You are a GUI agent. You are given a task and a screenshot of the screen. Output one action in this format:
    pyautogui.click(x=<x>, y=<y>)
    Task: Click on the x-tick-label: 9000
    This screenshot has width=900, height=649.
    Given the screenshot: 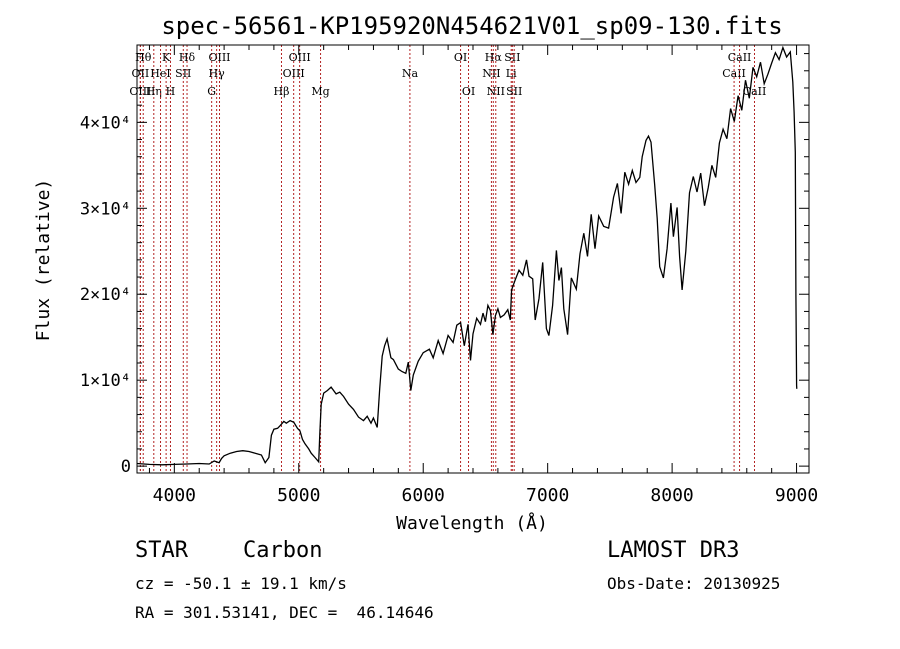 What is the action you would take?
    pyautogui.click(x=796, y=495)
    